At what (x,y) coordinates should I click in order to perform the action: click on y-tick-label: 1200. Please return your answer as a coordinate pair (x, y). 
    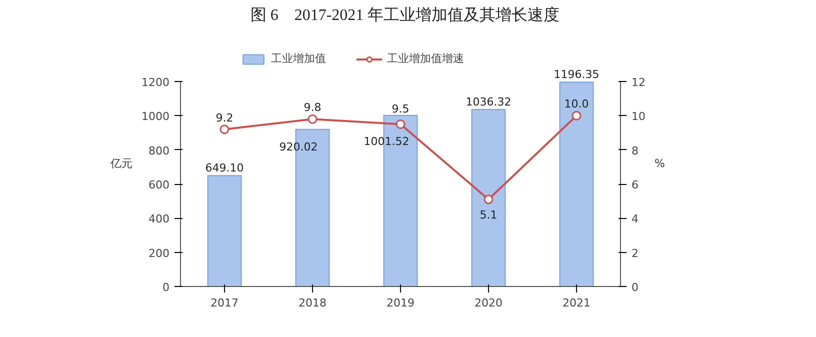
    Looking at the image, I should click on (156, 82).